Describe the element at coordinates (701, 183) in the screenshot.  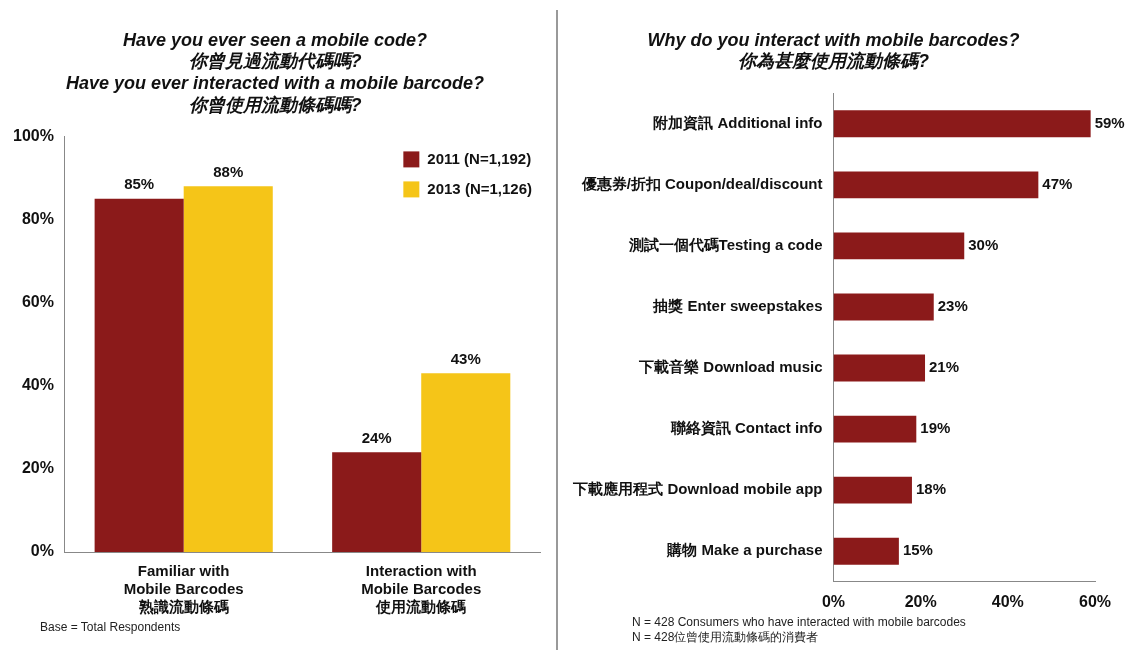
I see `y-tick-label: 優惠券/折扣 Coupon/deal/discount` at that location.